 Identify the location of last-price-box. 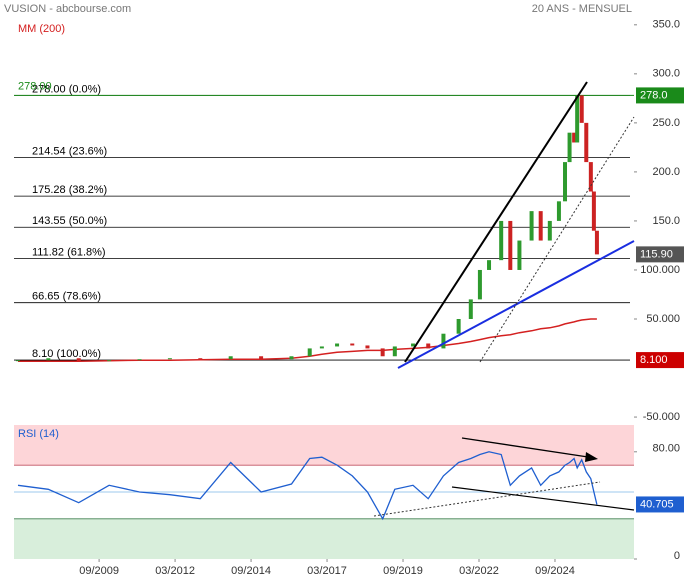
(660, 254).